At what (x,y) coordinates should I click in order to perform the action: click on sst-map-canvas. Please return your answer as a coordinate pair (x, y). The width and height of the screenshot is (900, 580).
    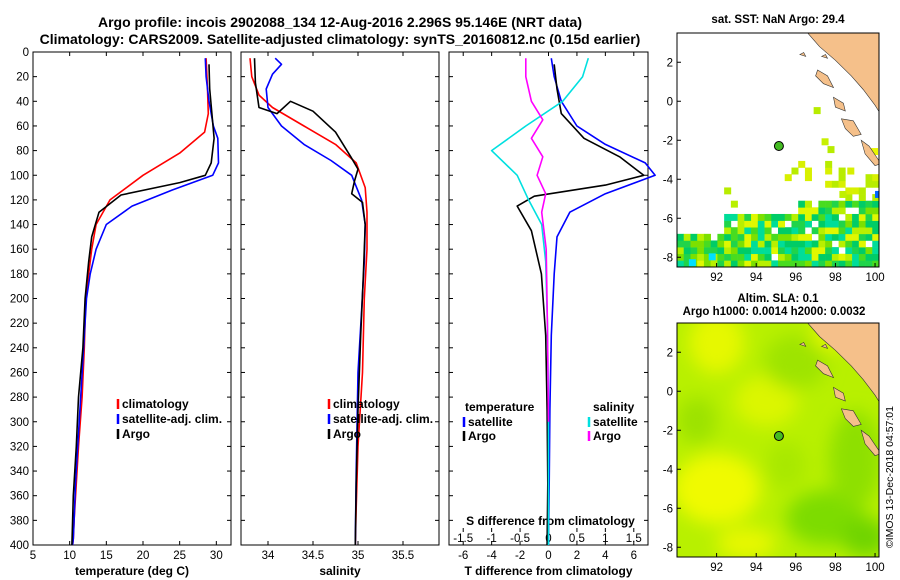
    Looking at the image, I should click on (778, 150).